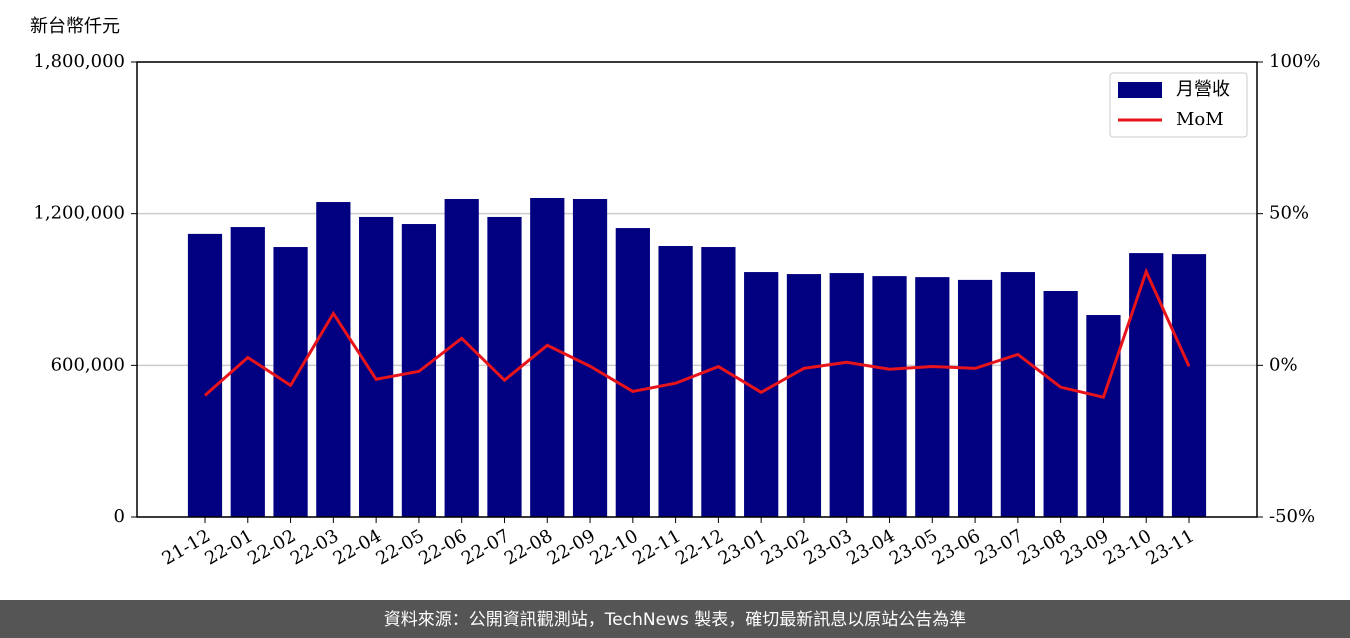 The height and width of the screenshot is (638, 1350). Describe the element at coordinates (88, 364) in the screenshot. I see `y-tick-label: 600,000` at that location.